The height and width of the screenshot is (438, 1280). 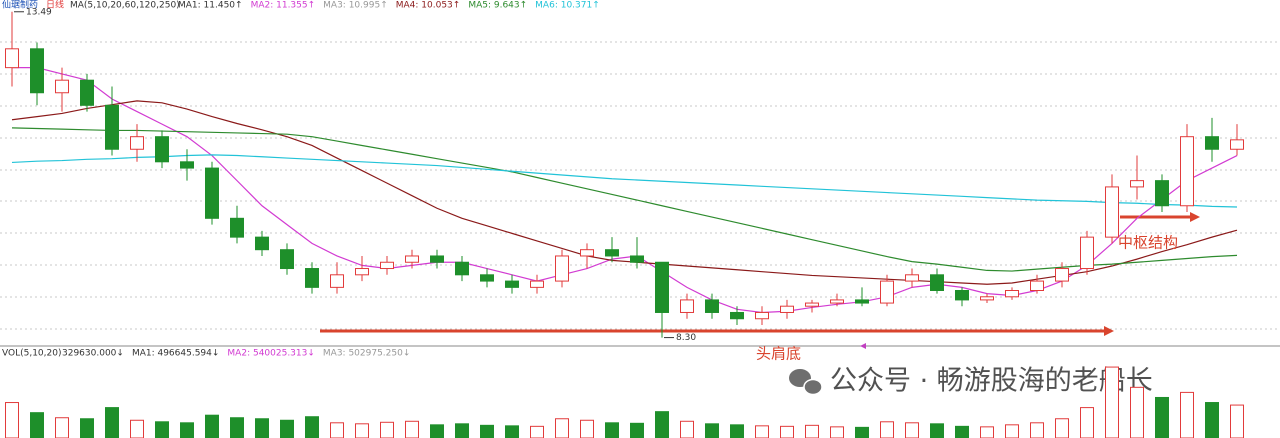 What do you see at coordinates (270, 354) in the screenshot?
I see `readout: MA2: 540025.313↓` at bounding box center [270, 354].